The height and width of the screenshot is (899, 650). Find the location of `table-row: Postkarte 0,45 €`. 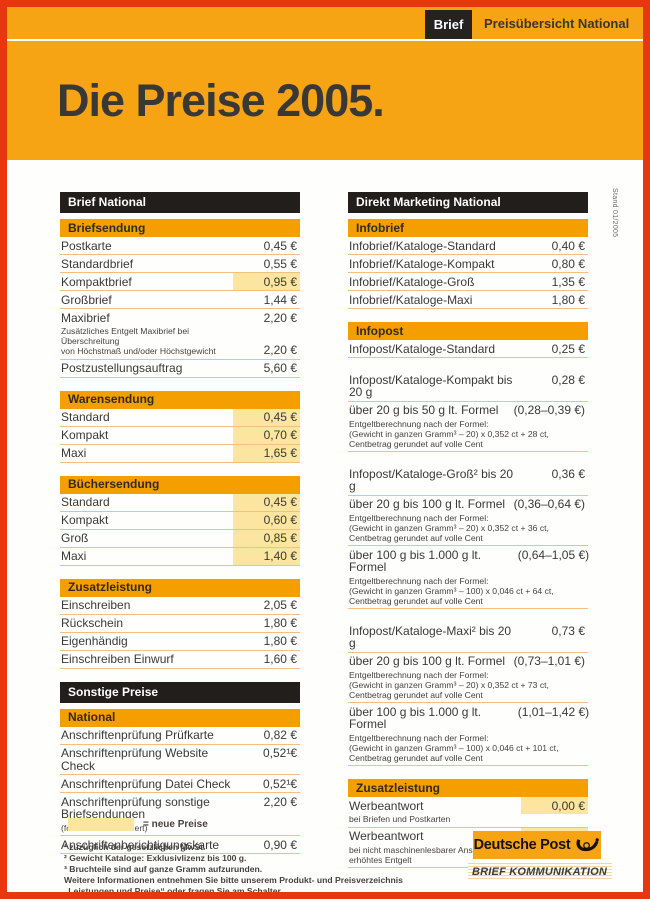

table-row: Postkarte 0,45 € is located at coordinates (180, 246).